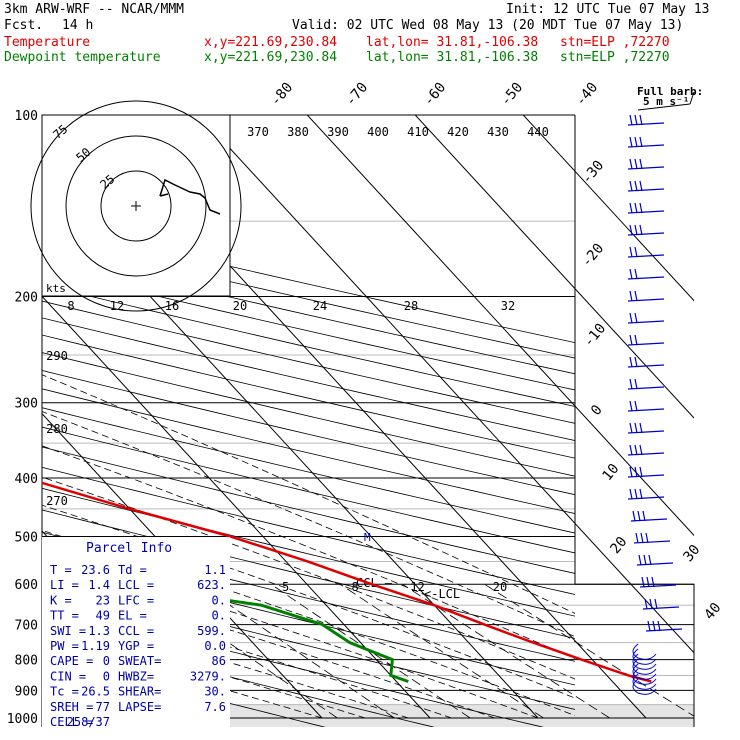 This screenshot has height=740, width=740. What do you see at coordinates (99, 631) in the screenshot?
I see `parcel-left-value: 1.3` at bounding box center [99, 631].